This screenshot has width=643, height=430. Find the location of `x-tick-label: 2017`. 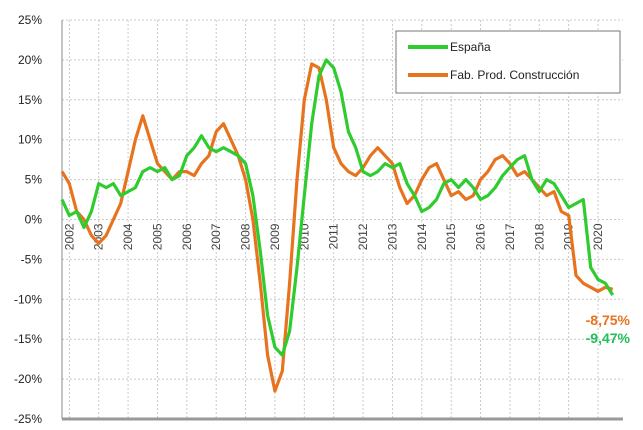

x-tick-label: 2017 is located at coordinates (510, 236).